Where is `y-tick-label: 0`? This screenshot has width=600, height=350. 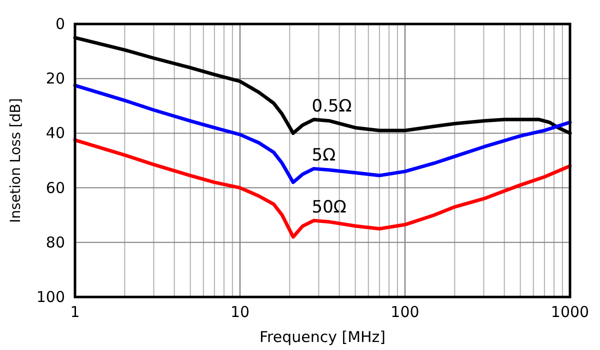
y-tick-label: 0 is located at coordinates (60, 24).